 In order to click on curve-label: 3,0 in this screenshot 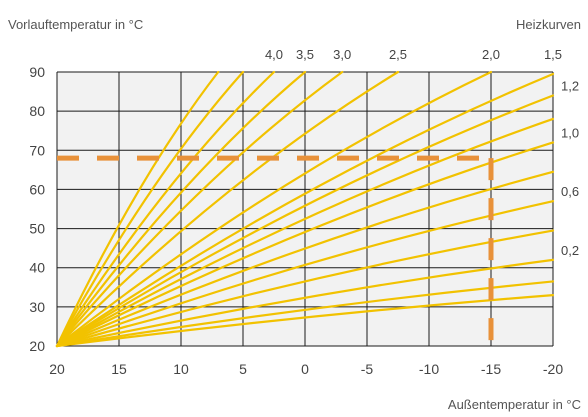, I will do `click(342, 54)`.